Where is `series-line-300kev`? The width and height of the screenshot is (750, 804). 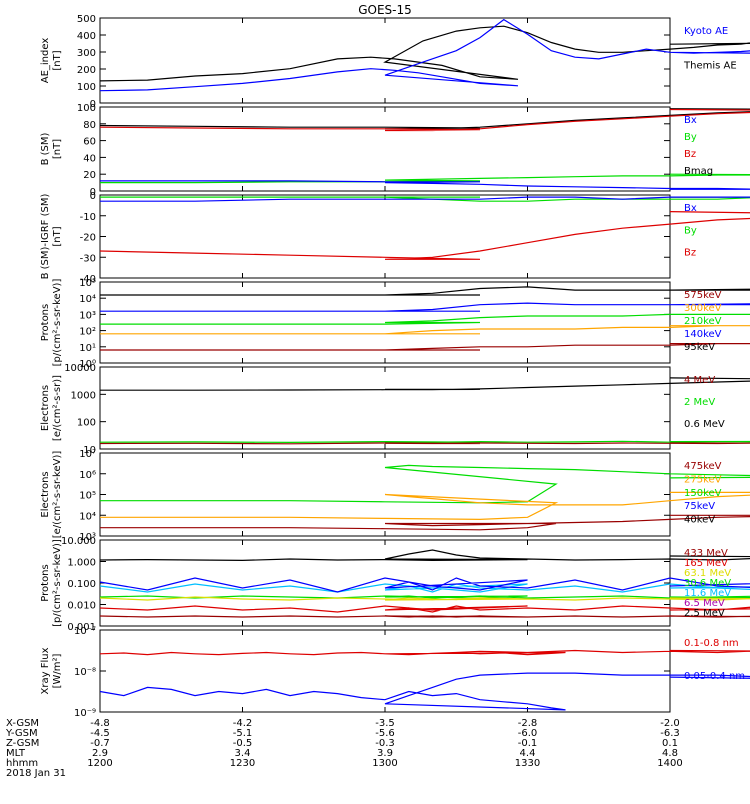 series-line-300kev is located at coordinates (425, 330).